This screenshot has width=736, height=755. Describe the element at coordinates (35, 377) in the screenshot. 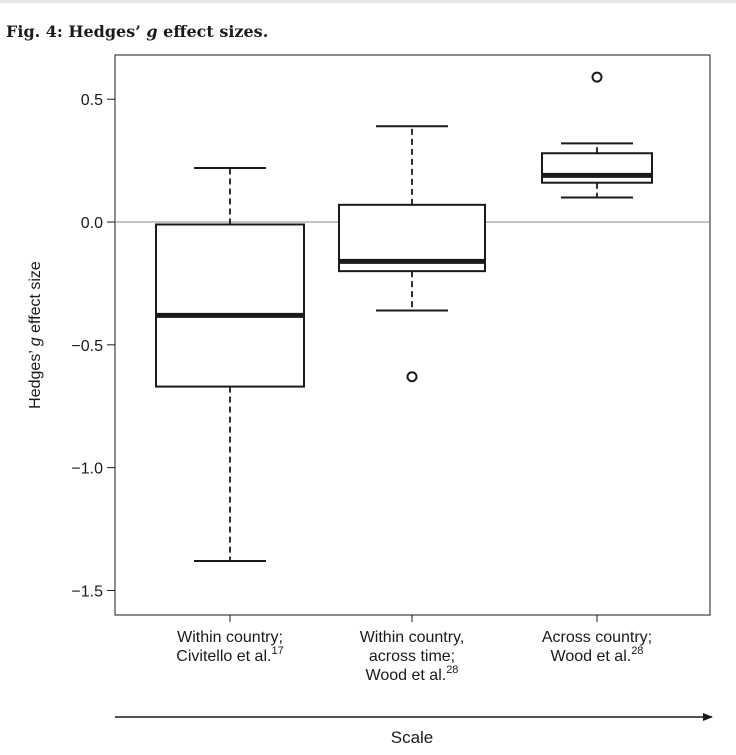

I see `y-axis-label-prefix: Hedges’` at that location.